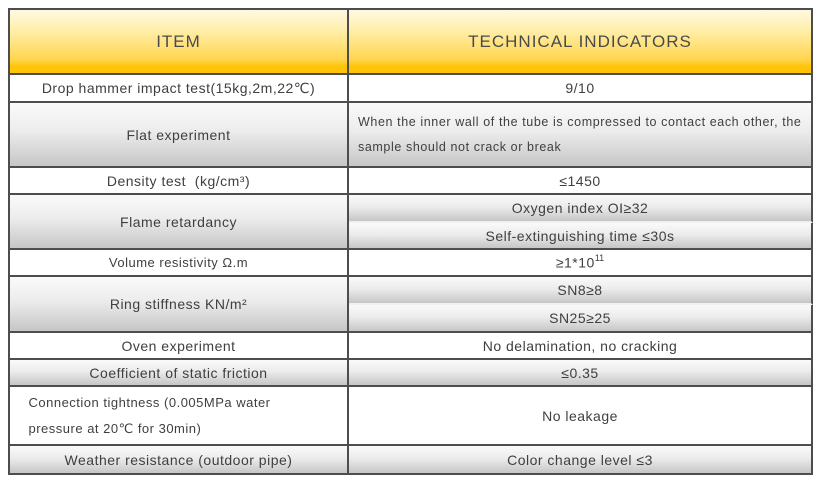  I want to click on item-cell: Ring stiffness KN/m², so click(179, 305).